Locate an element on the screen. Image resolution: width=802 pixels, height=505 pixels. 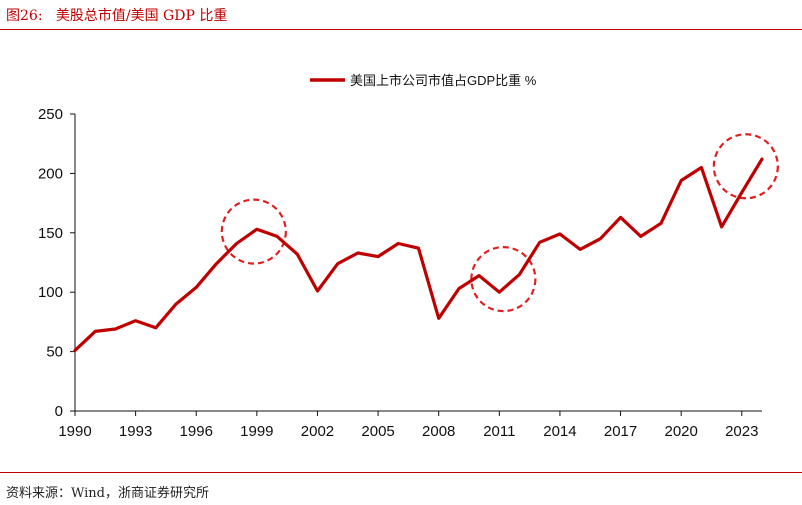
x-tick-label: 1999 is located at coordinates (256, 431).